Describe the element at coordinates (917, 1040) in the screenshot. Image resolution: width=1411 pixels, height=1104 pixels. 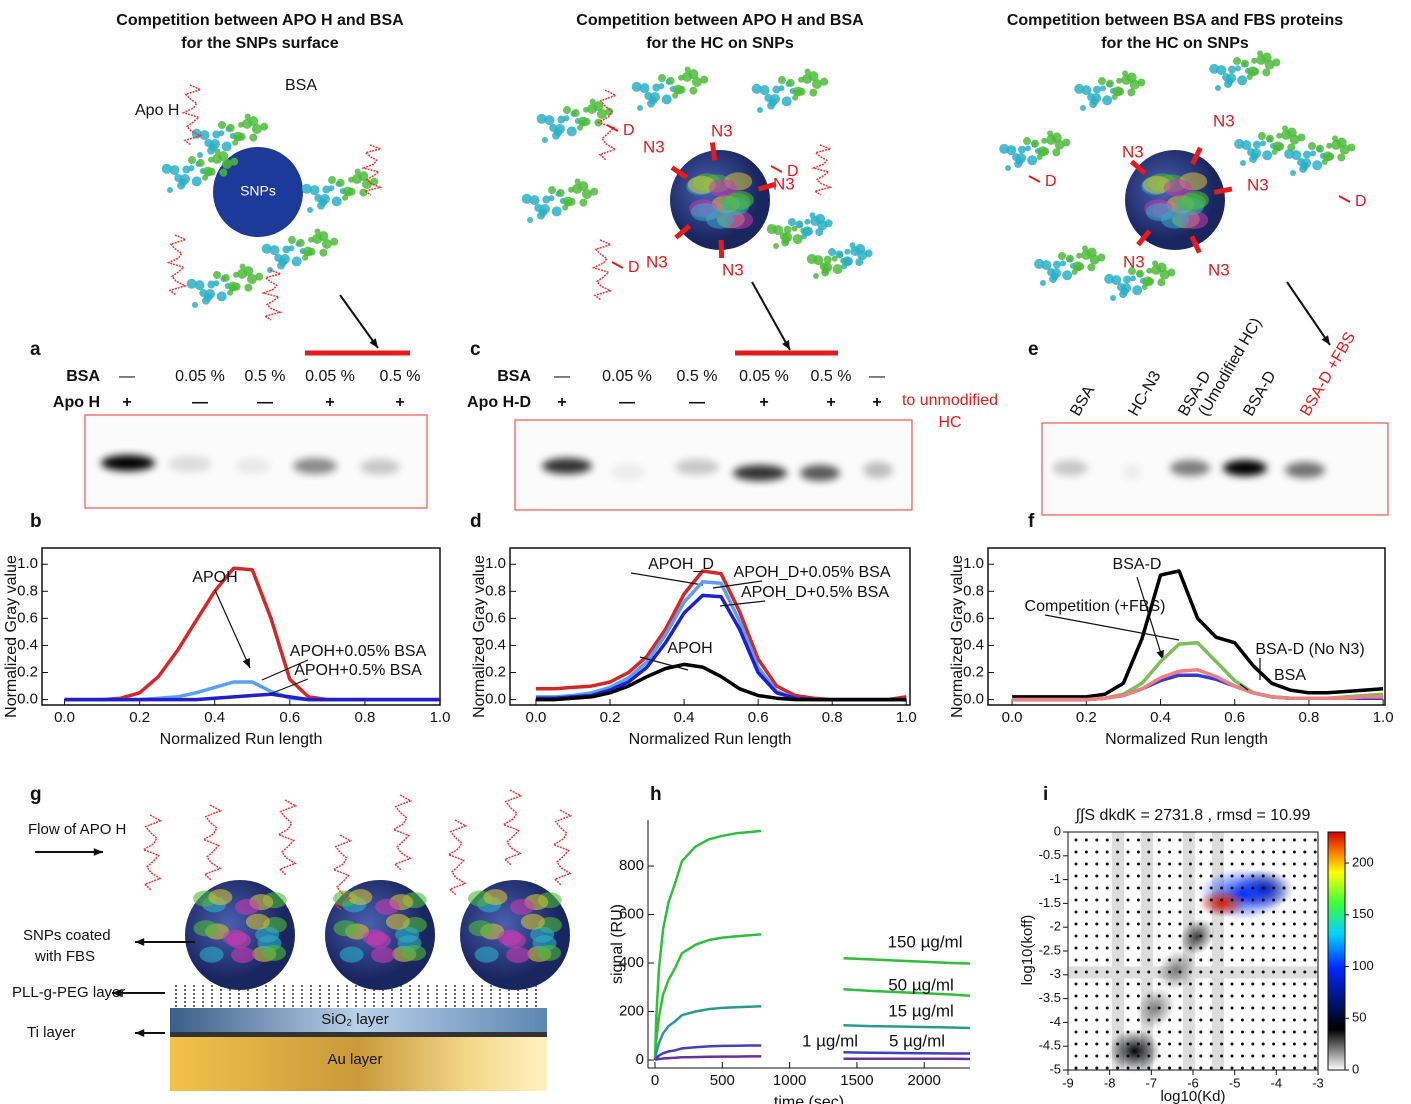
I see `series-label: 5 µg/ml` at that location.